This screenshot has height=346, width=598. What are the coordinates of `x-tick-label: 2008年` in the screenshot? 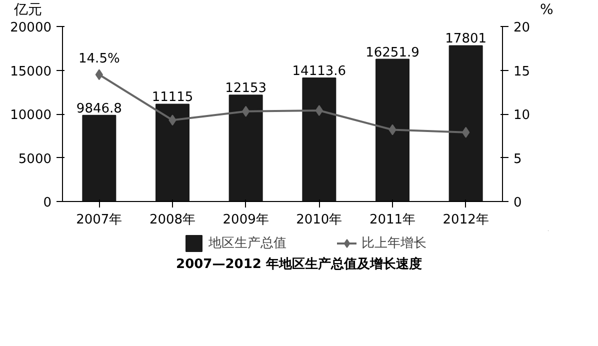 It's located at (172, 220).